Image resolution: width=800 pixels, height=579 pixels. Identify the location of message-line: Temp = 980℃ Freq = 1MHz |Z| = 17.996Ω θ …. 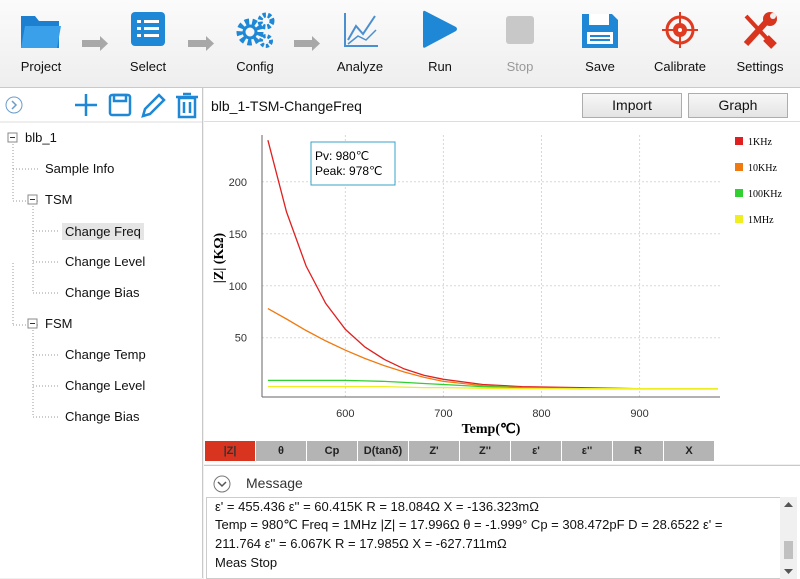
(469, 524).